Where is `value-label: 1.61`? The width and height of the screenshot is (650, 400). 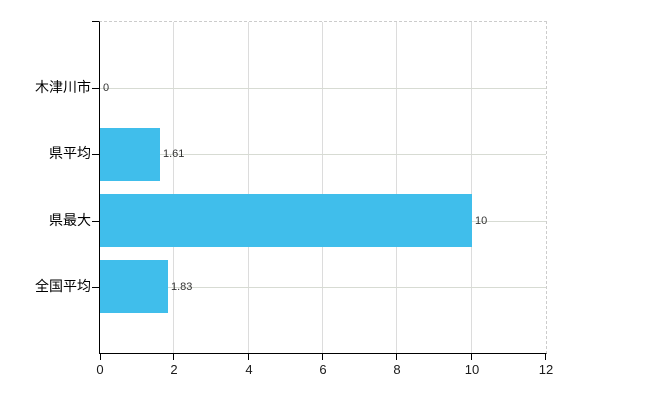 value-label: 1.61 is located at coordinates (174, 154).